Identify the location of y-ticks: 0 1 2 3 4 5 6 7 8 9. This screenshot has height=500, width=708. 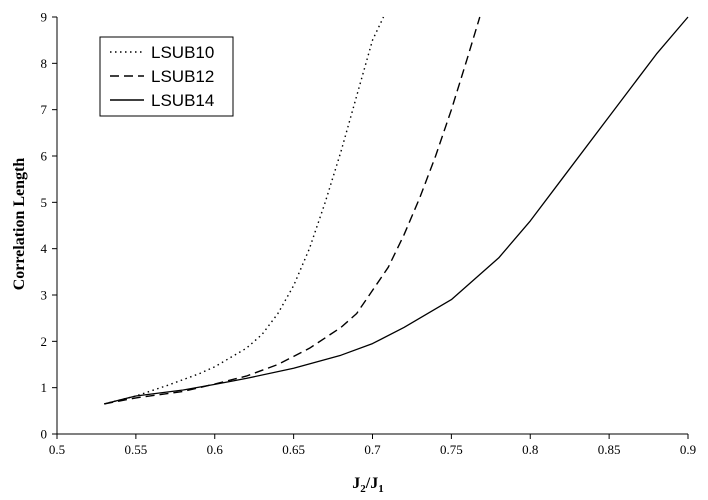
(49, 226).